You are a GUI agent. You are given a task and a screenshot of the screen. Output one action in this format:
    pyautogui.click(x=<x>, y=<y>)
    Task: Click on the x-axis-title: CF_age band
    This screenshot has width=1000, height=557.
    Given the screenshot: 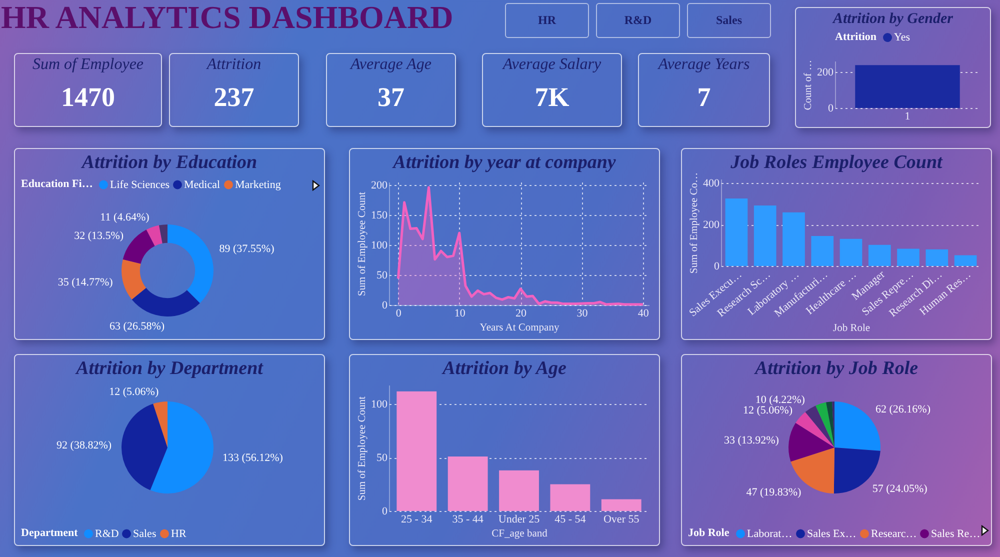 What is the action you would take?
    pyautogui.click(x=520, y=534)
    